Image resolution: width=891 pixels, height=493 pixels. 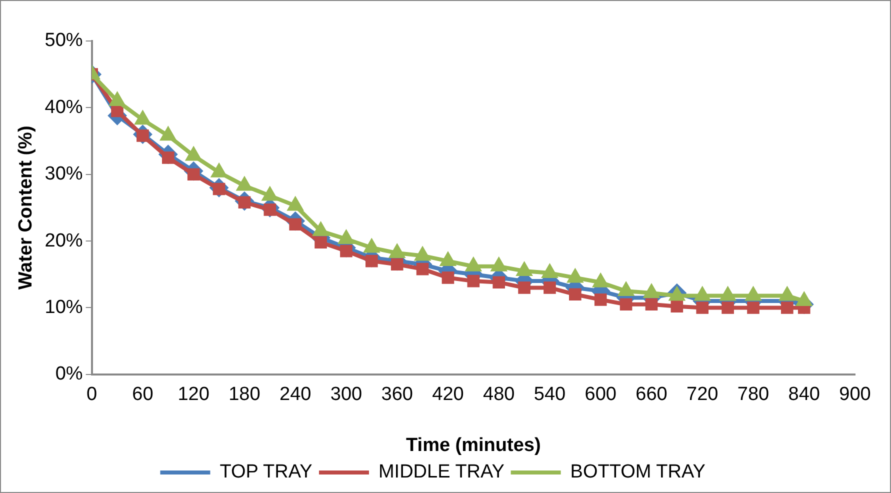 I want to click on x-tick-label: 720, so click(x=702, y=395).